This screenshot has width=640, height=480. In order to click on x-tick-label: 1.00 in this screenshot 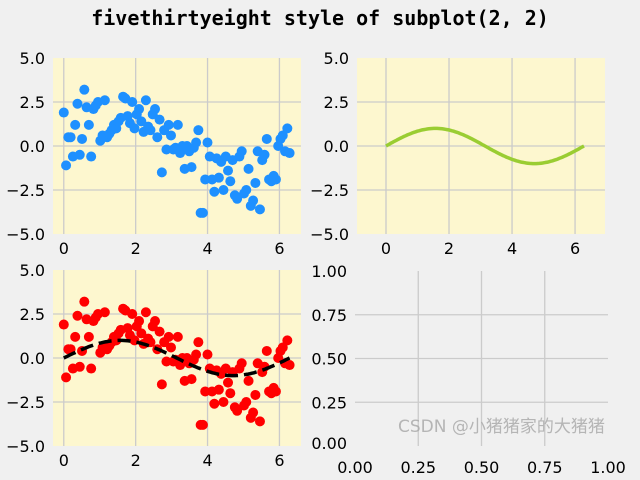, I will do `click(608, 467)`.